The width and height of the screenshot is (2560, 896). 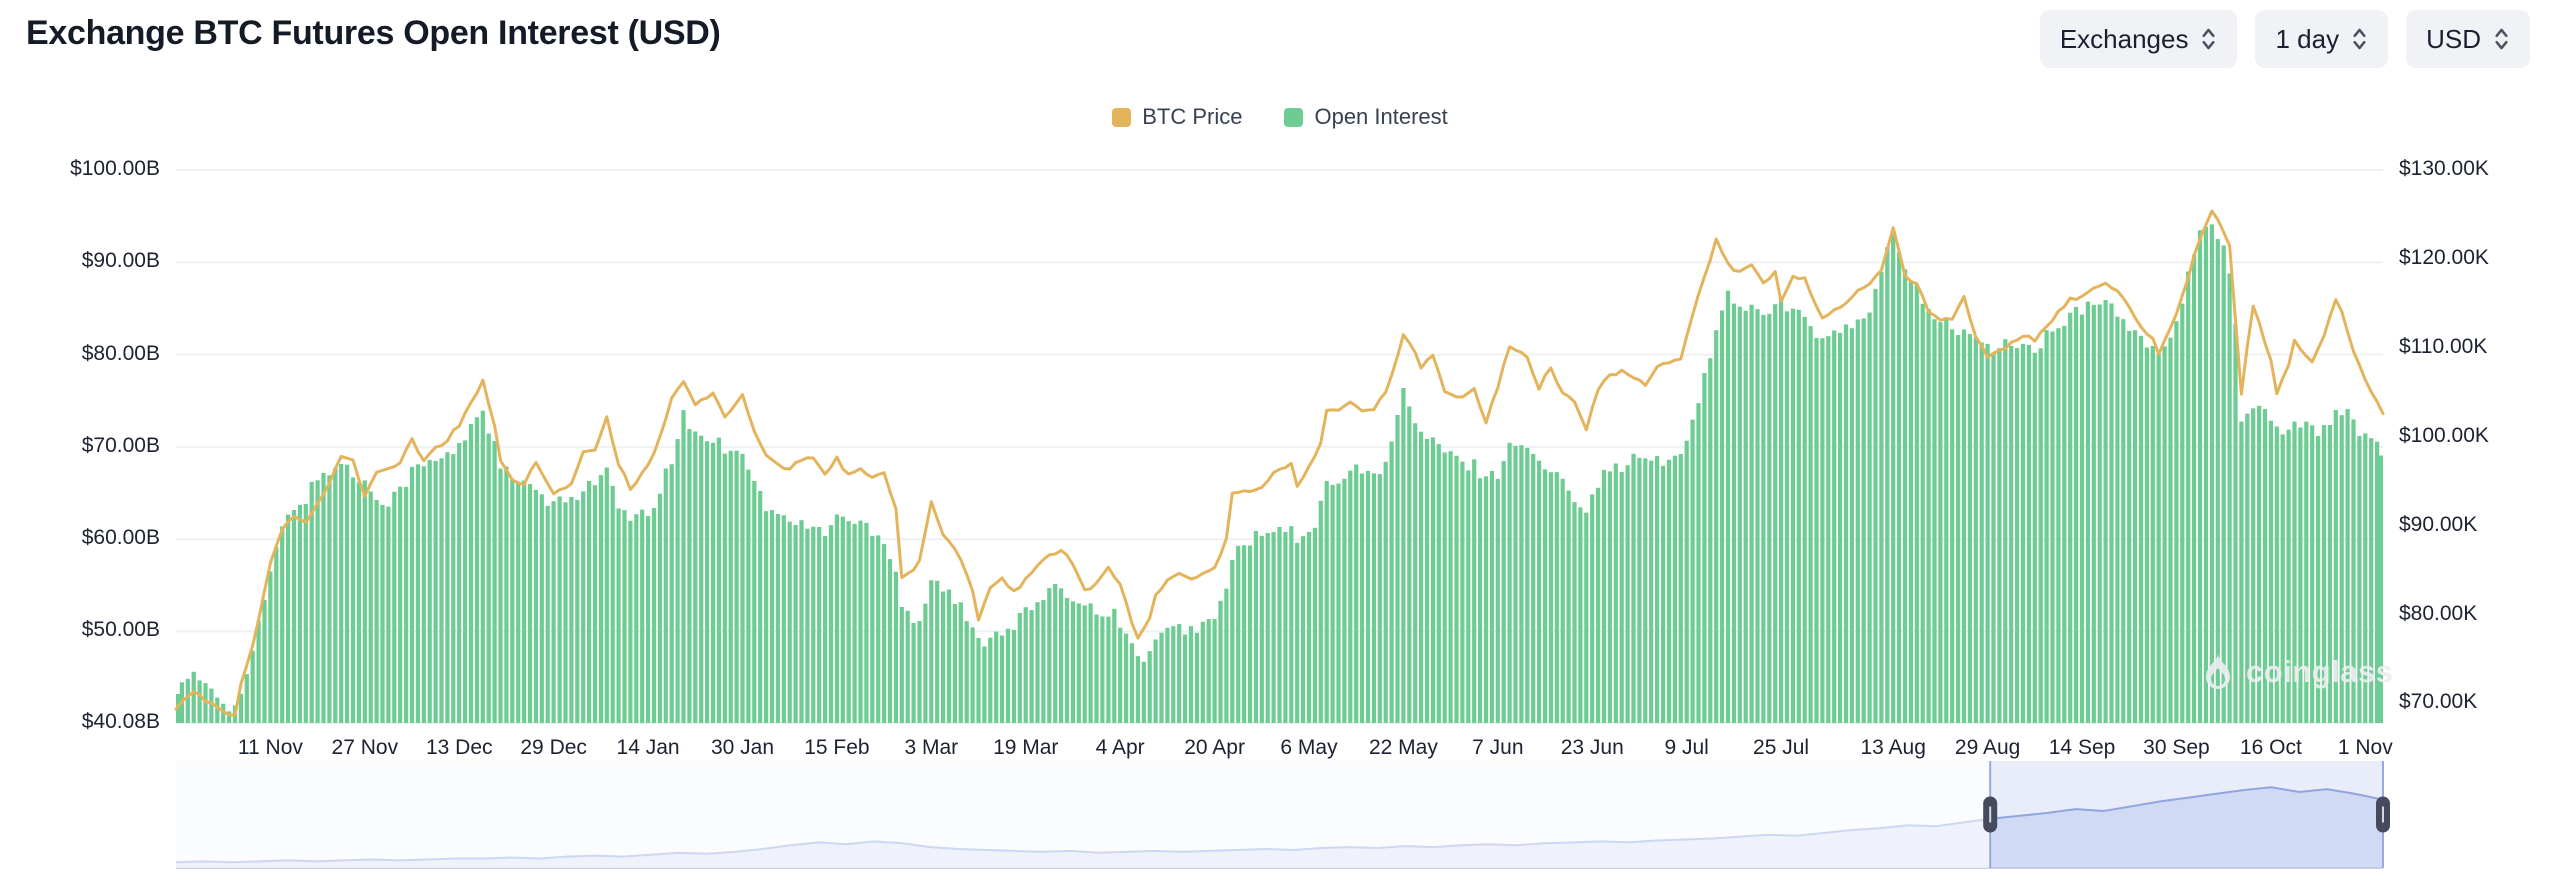 What do you see at coordinates (1294, 117) in the screenshot?
I see `open-interest-swatch` at bounding box center [1294, 117].